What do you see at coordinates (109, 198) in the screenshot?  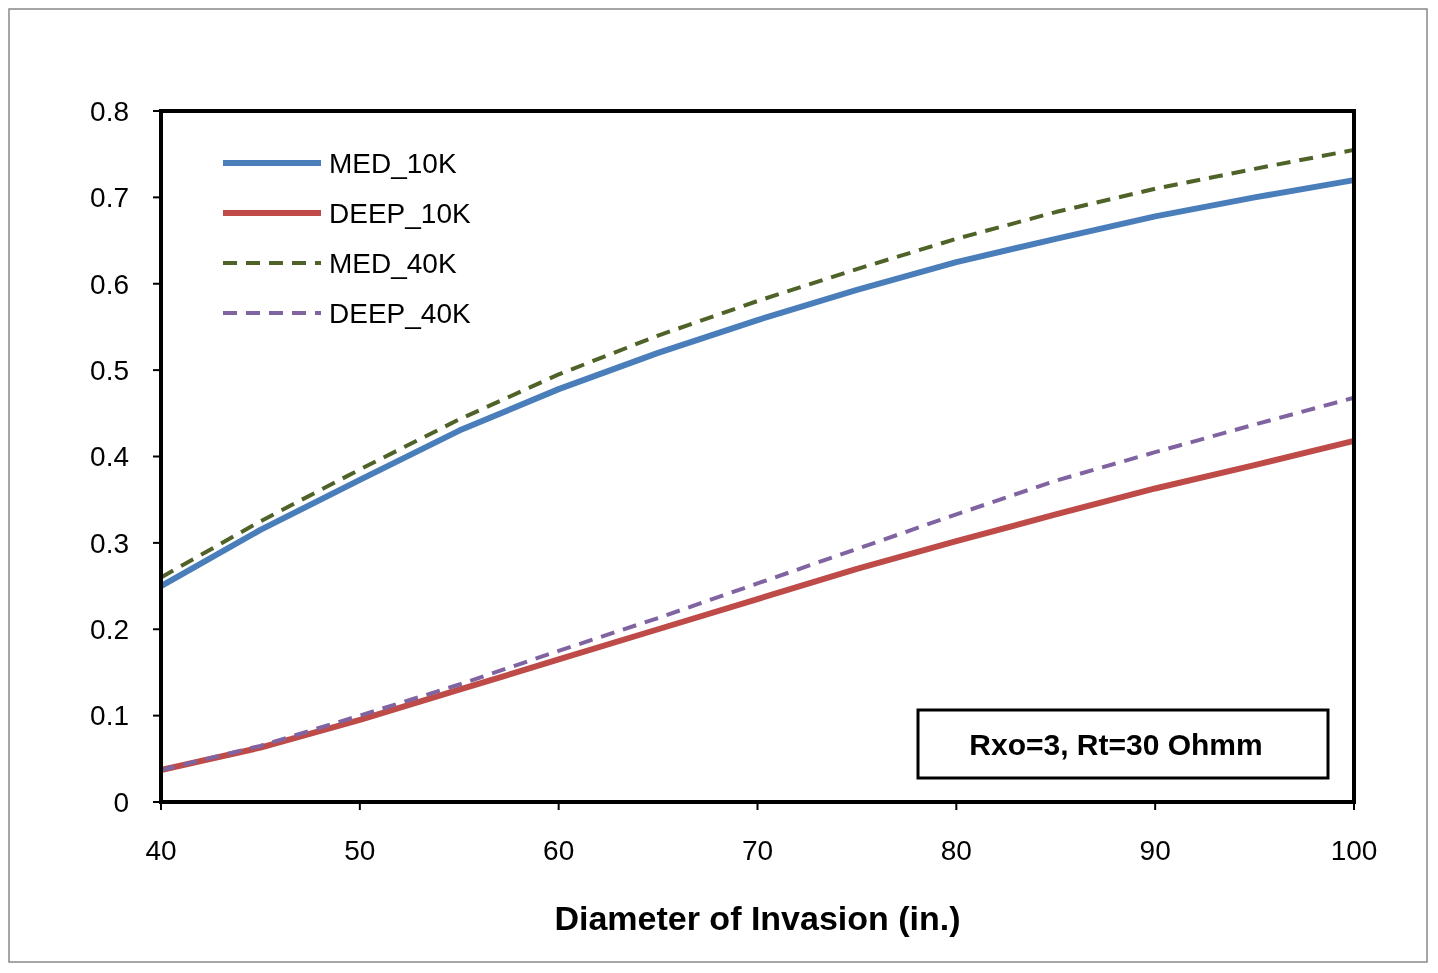 I see `y-tick-label: 0.7` at bounding box center [109, 198].